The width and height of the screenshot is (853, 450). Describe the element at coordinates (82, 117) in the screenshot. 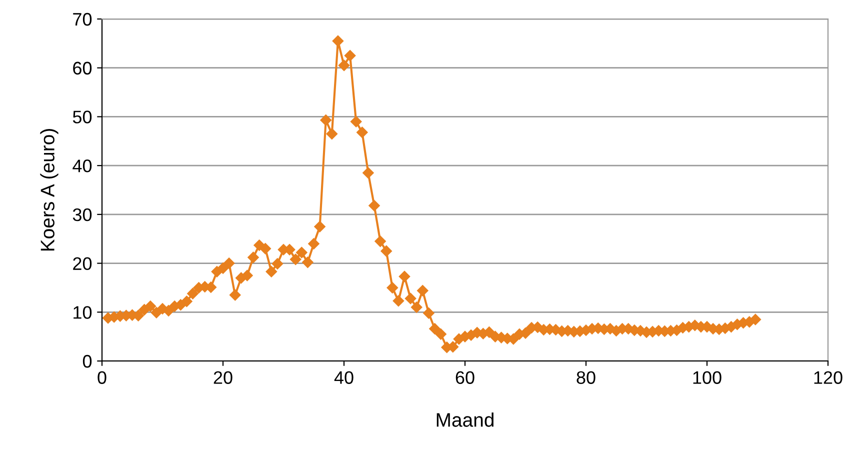

I see `y-tick-label: 50` at that location.